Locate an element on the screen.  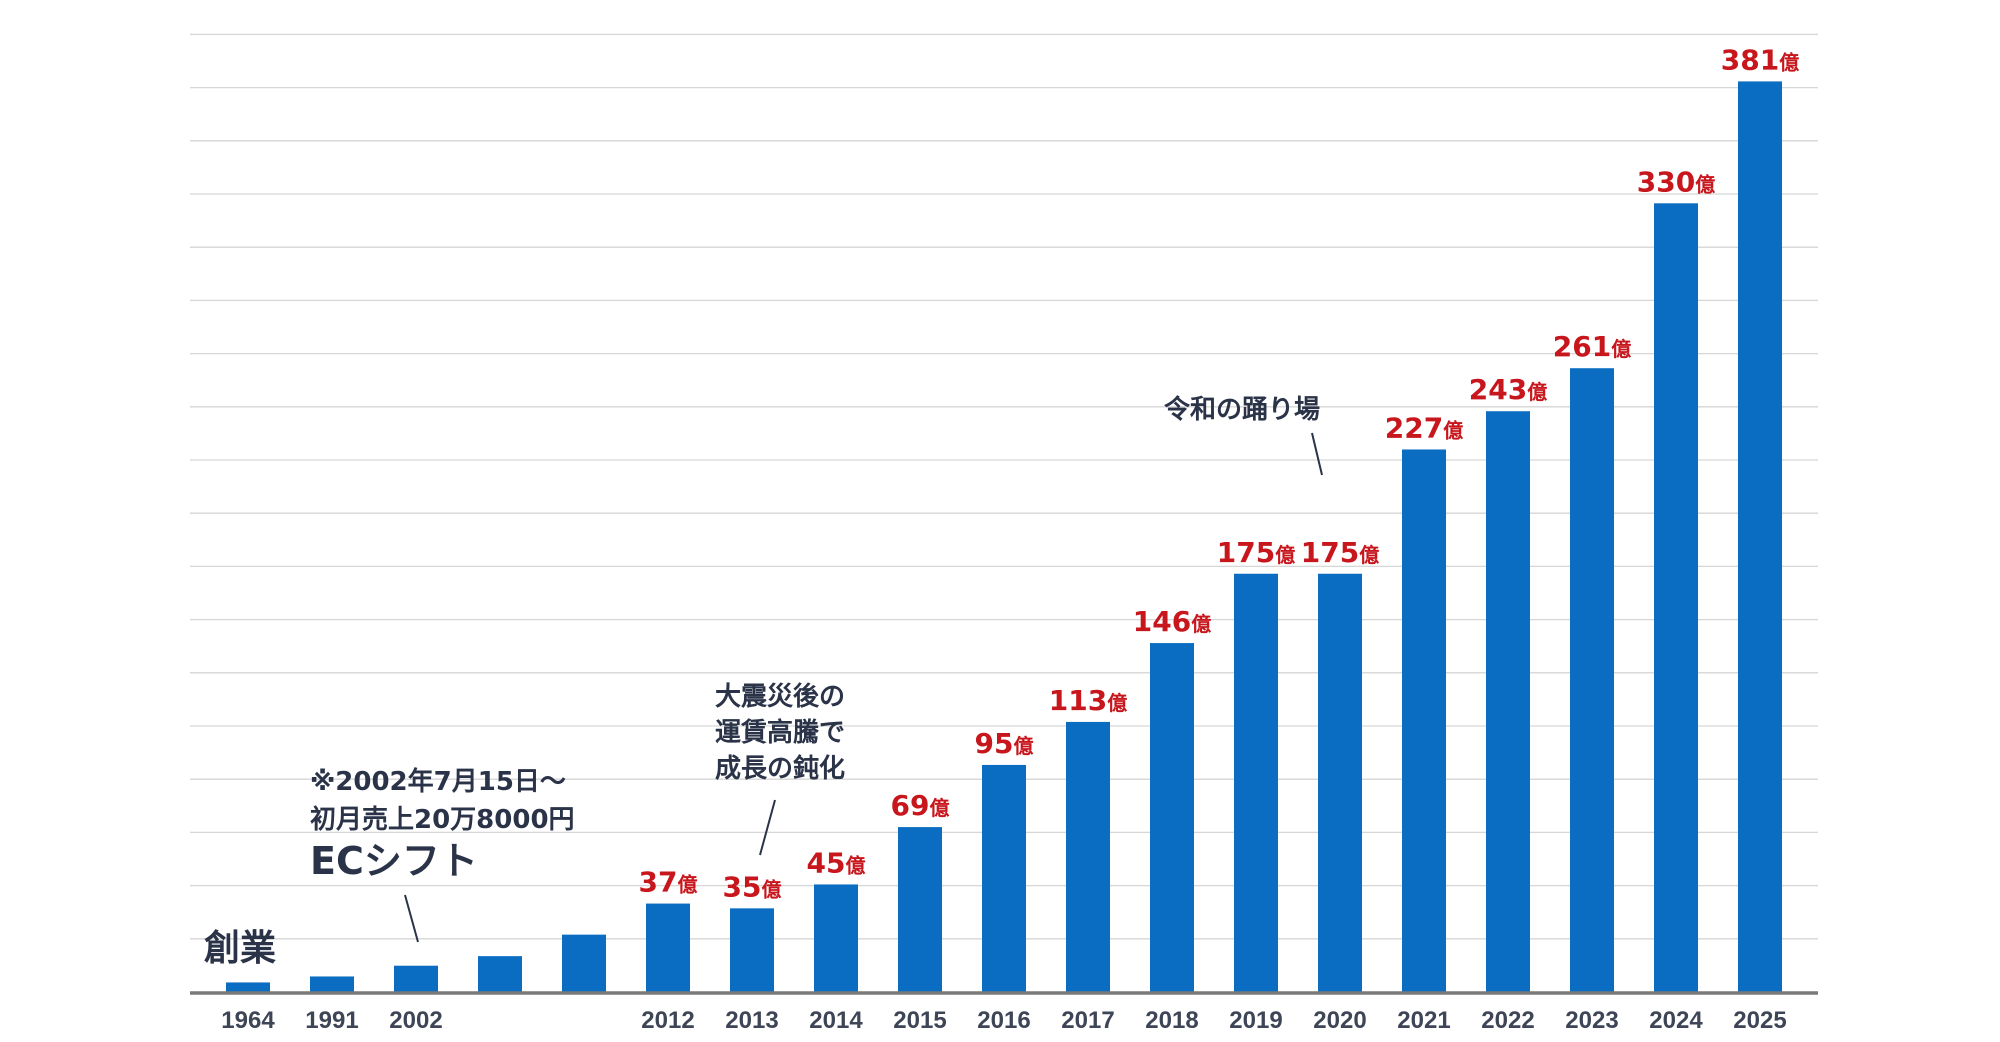
x-tick-label: 2023 is located at coordinates (1591, 1020).